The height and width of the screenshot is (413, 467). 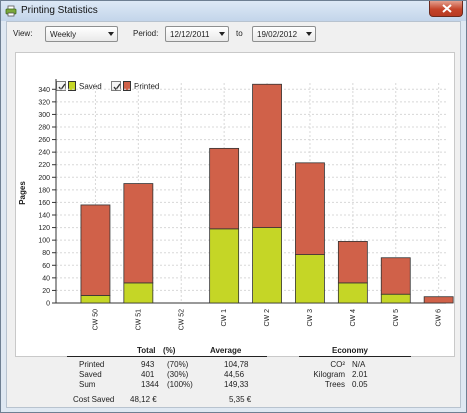 What do you see at coordinates (44, 216) in the screenshot?
I see `y-tick-label: 140` at bounding box center [44, 216].